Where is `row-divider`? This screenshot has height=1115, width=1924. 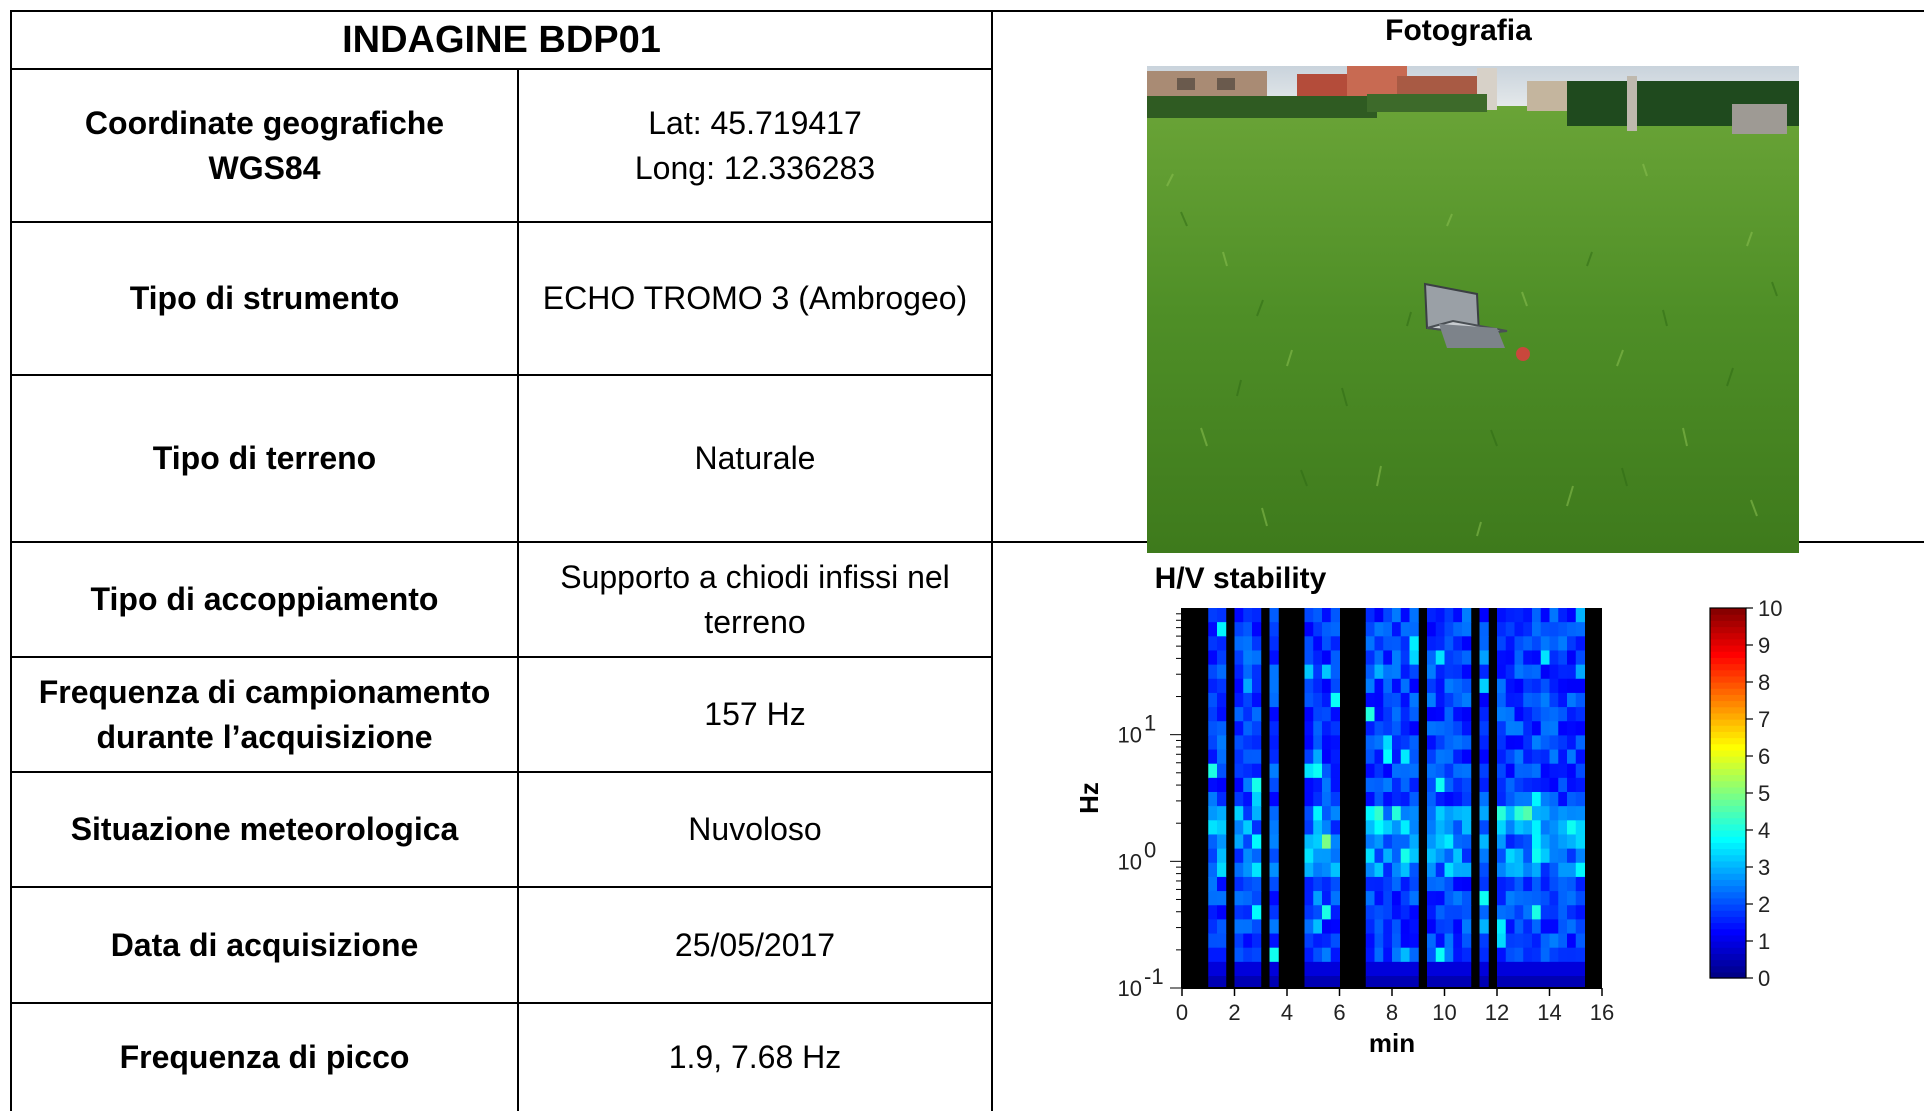 row-divider is located at coordinates (501, 887).